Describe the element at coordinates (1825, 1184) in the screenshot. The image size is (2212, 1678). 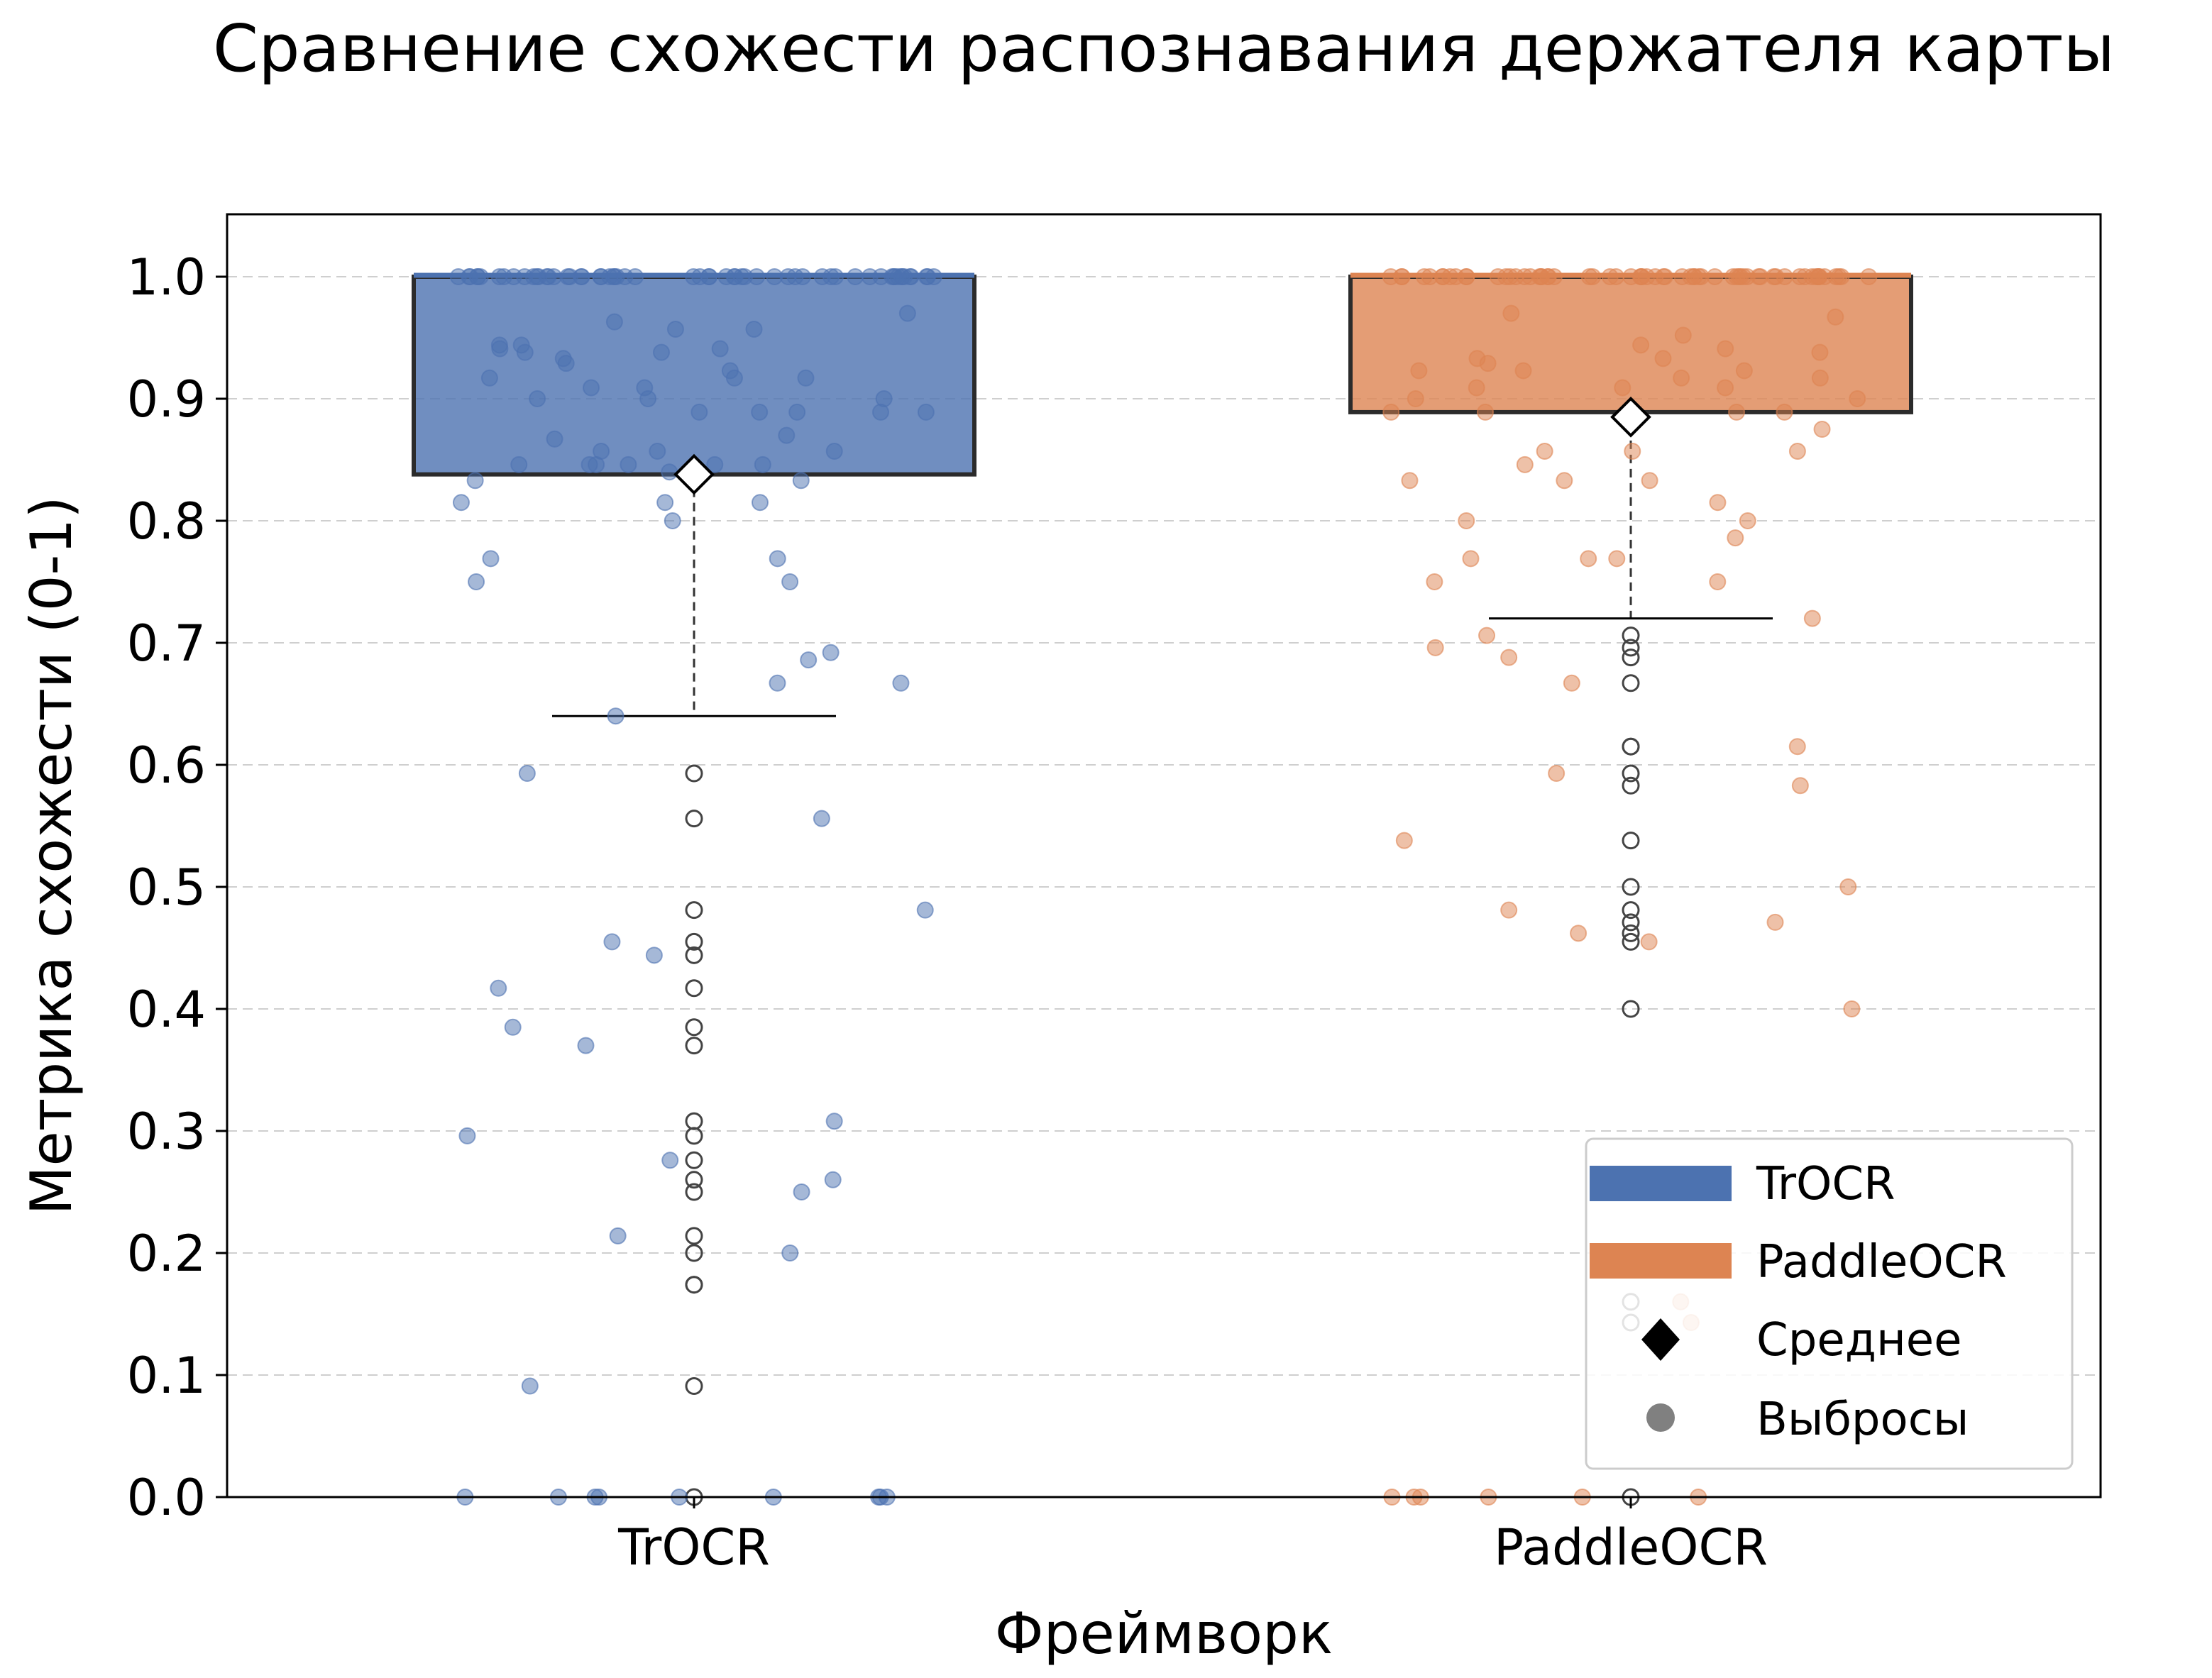
I see `legend-label-trocr: TrOCR` at that location.